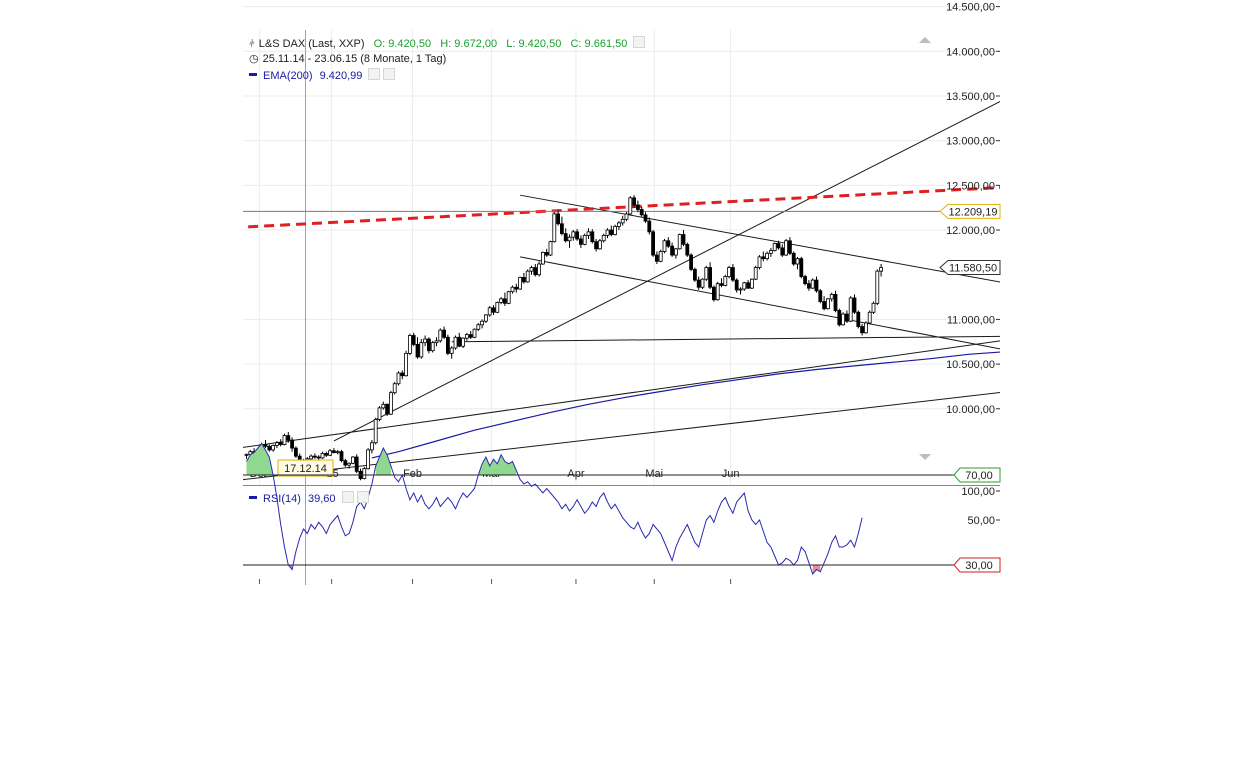 This screenshot has height=765, width=1247. I want to click on ema-settings-icon, so click(374, 74).